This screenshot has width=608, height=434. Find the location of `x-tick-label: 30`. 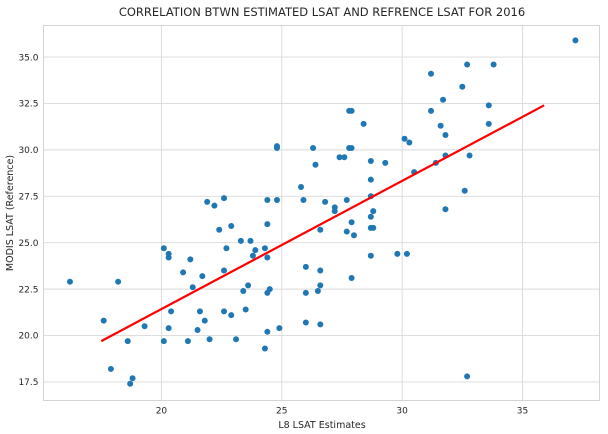

x-tick-label: 30 is located at coordinates (402, 412).